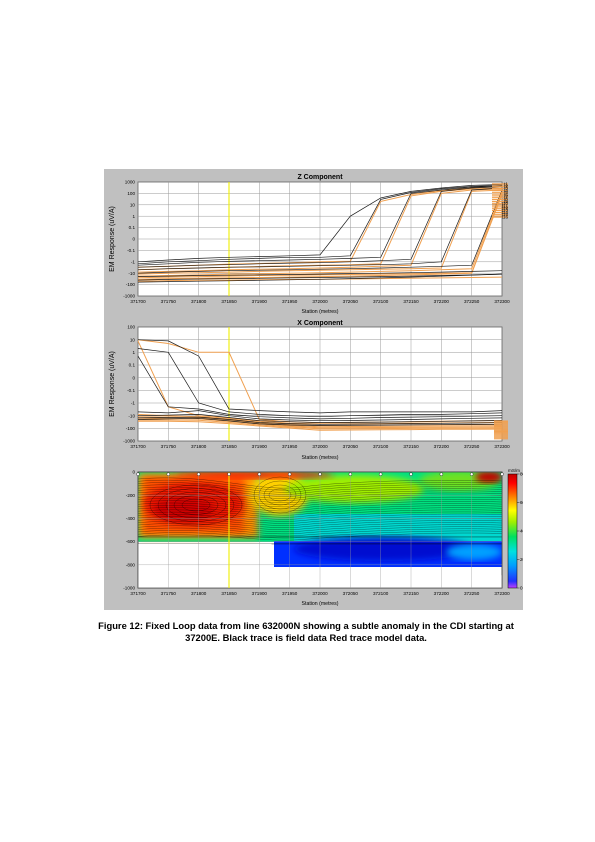 This screenshot has height=842, width=595. What do you see at coordinates (290, 446) in the screenshot?
I see `x-x-tick: 371950` at bounding box center [290, 446].